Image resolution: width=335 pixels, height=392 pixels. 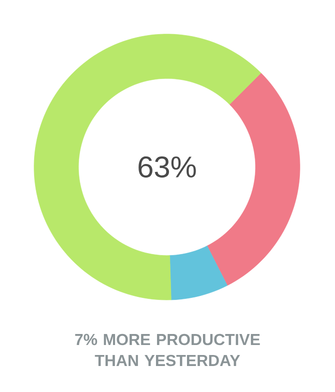 What do you see at coordinates (167, 350) in the screenshot?
I see `text: 7% MORE PRODUCTIVE THAN YESTERDAY` at bounding box center [167, 350].